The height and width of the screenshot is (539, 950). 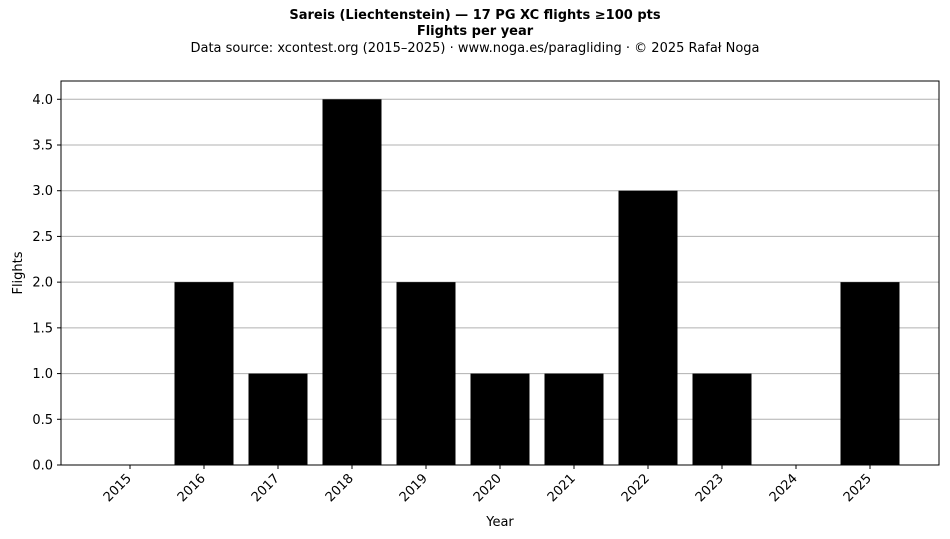 What do you see at coordinates (42, 328) in the screenshot?
I see `y-tick-label: 1.5` at bounding box center [42, 328].